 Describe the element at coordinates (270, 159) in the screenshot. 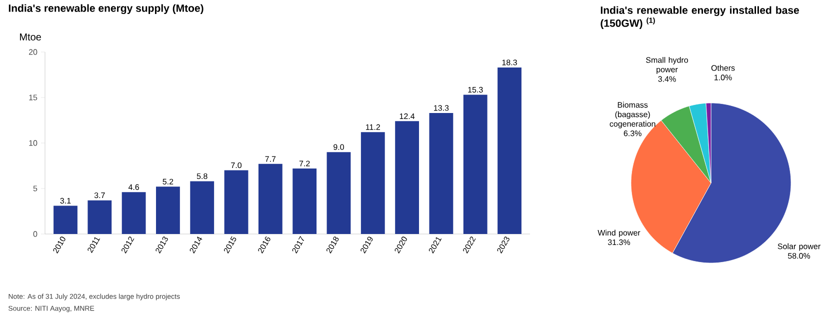

I see `data-label: 7.7` at that location.